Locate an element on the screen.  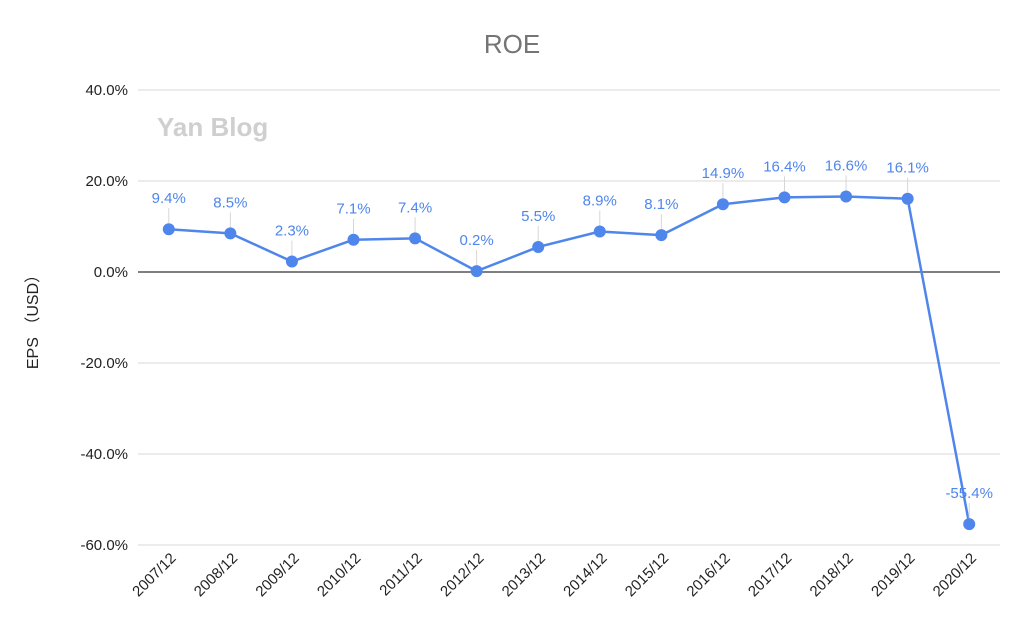
data-label: 9.4% is located at coordinates (169, 198).